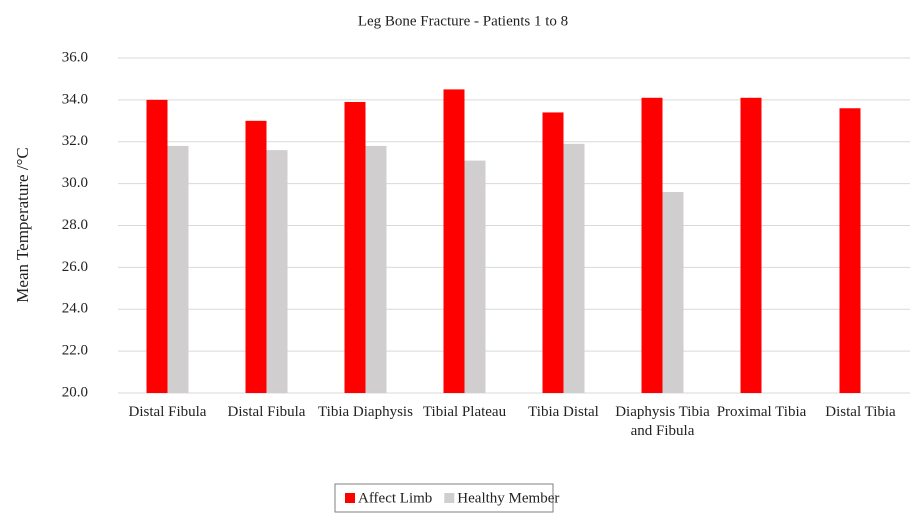  What do you see at coordinates (75, 225) in the screenshot?
I see `y-tick-label: 28.0` at bounding box center [75, 225].